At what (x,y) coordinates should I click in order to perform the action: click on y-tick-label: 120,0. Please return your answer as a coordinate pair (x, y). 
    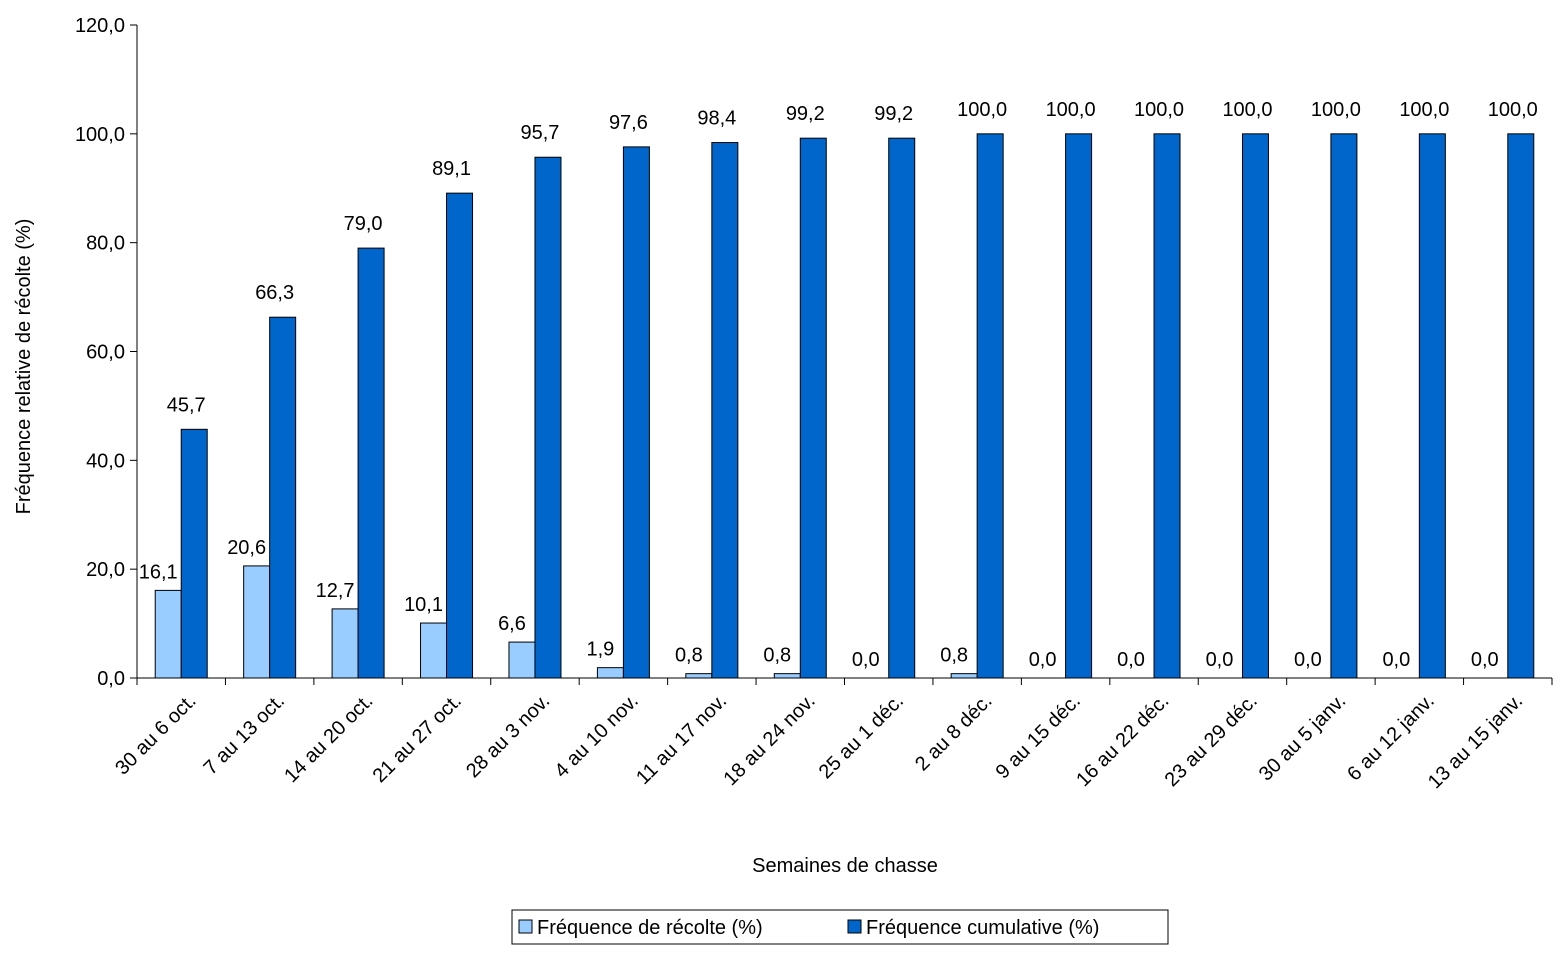
    Looking at the image, I should click on (100, 26).